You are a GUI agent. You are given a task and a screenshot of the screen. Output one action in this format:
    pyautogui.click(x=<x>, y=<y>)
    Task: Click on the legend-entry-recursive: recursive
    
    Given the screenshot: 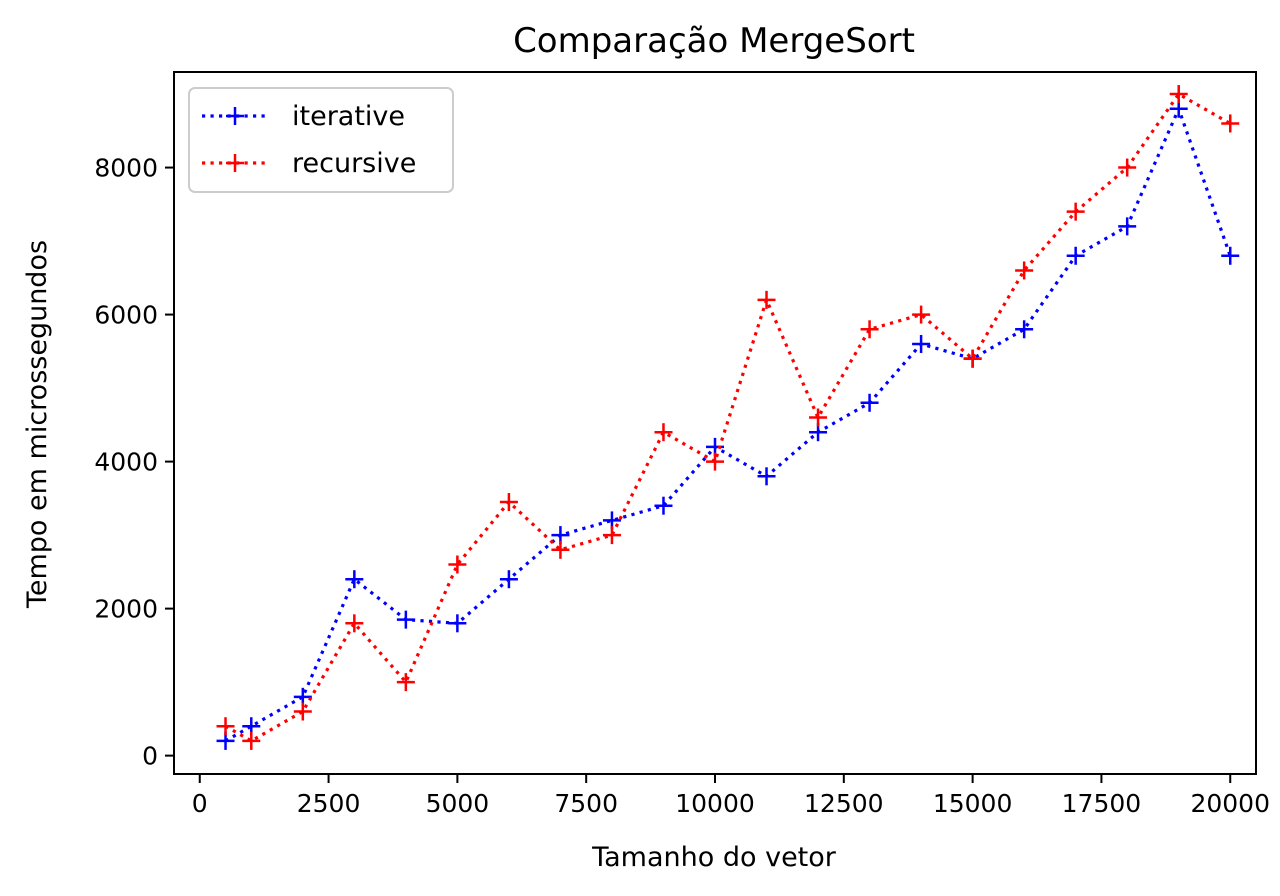 What is the action you would take?
    pyautogui.click(x=309, y=163)
    